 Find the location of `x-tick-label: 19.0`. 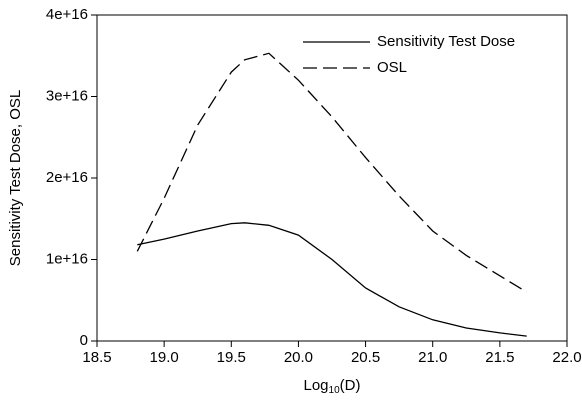

x-tick-label: 19.0 is located at coordinates (164, 357).